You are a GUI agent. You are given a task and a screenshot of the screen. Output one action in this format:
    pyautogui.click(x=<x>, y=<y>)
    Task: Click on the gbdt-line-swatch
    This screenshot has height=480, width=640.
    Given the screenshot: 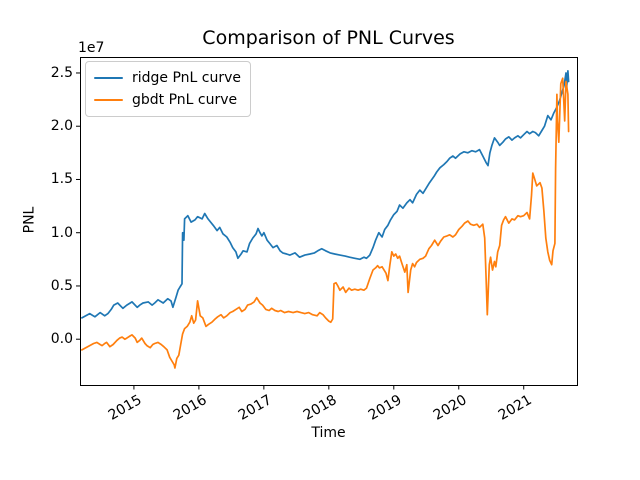 What is the action you would take?
    pyautogui.click(x=108, y=100)
    